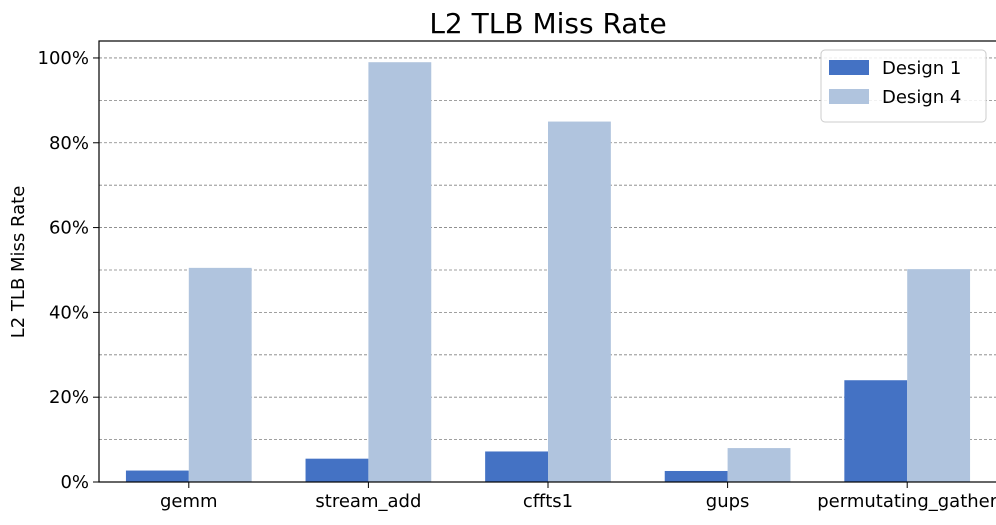 The width and height of the screenshot is (996, 525). What do you see at coordinates (63, 58) in the screenshot?
I see `y-tick-label: 100%` at bounding box center [63, 58].